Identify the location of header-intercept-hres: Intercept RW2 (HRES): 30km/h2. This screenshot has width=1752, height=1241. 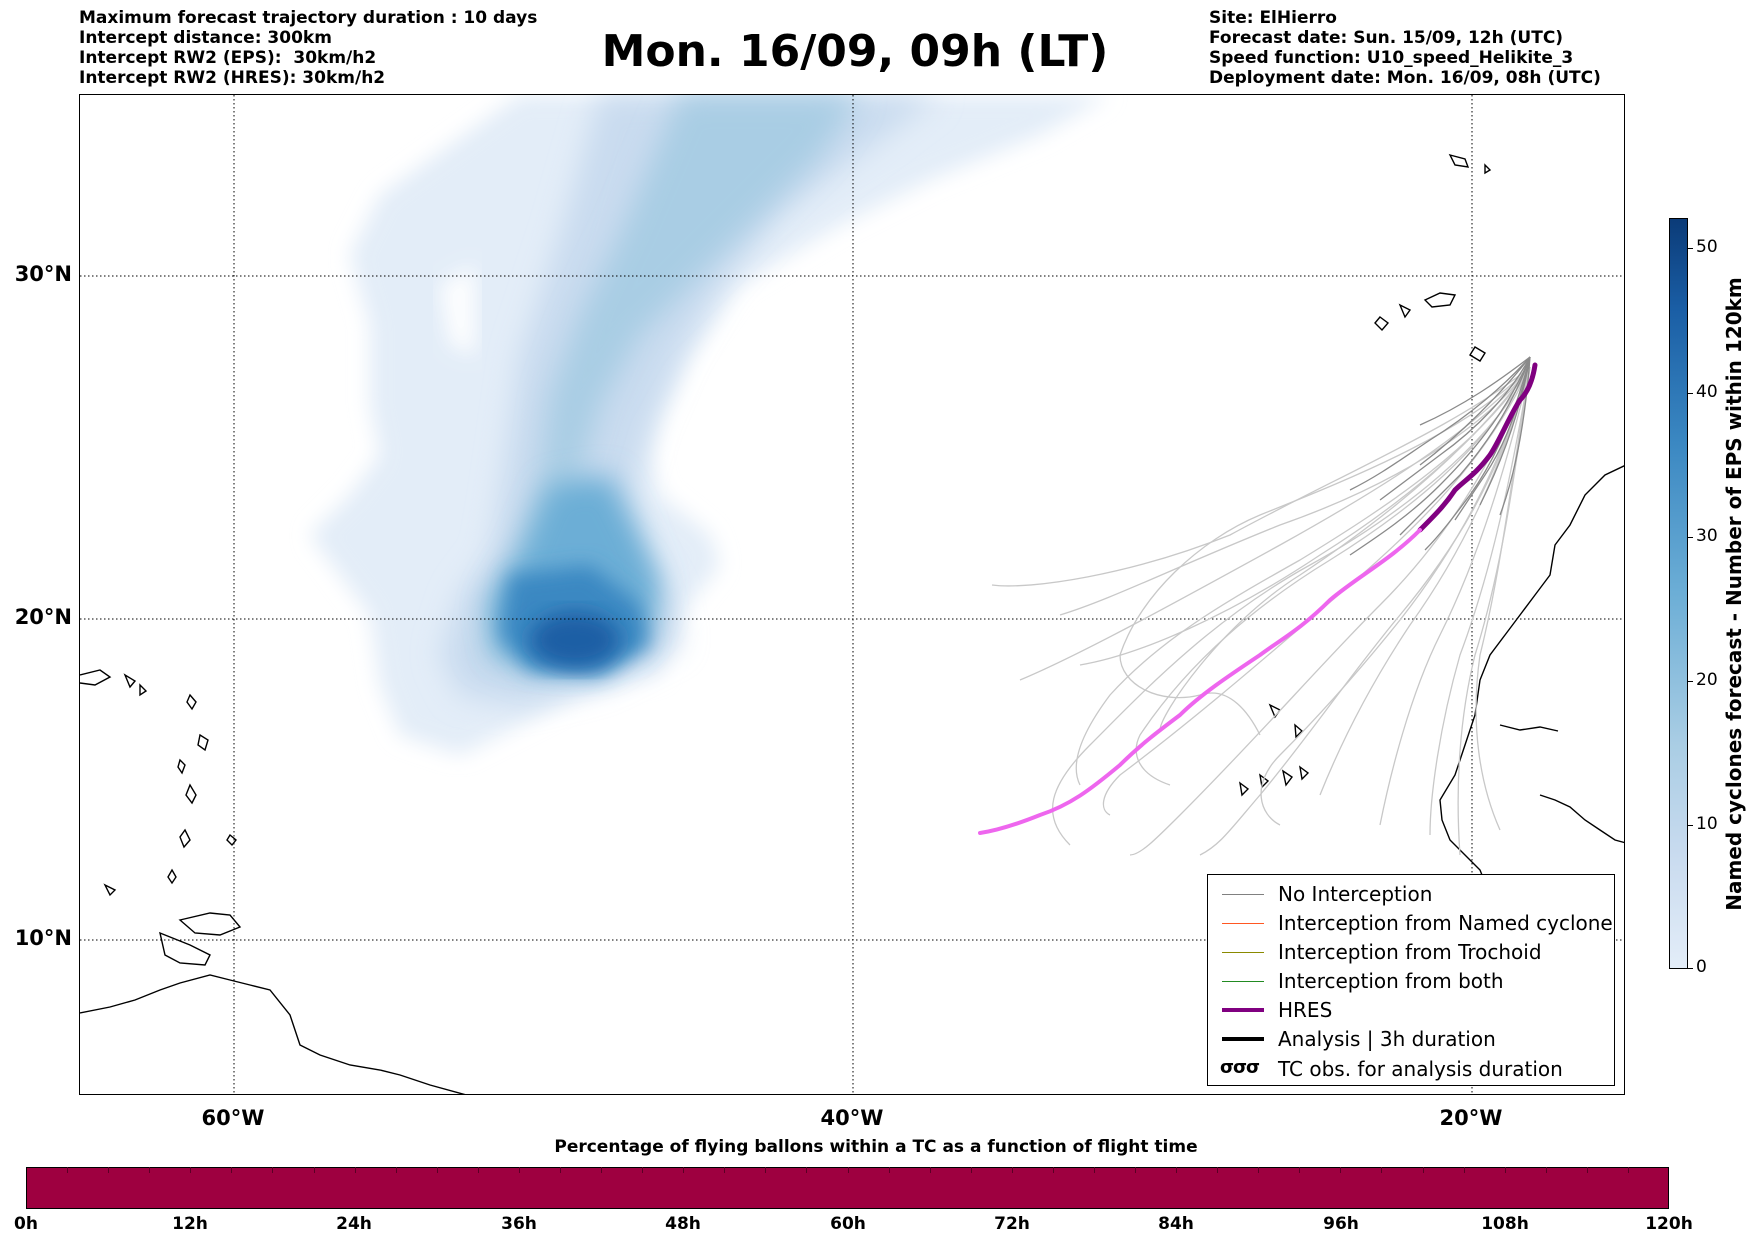
(232, 78).